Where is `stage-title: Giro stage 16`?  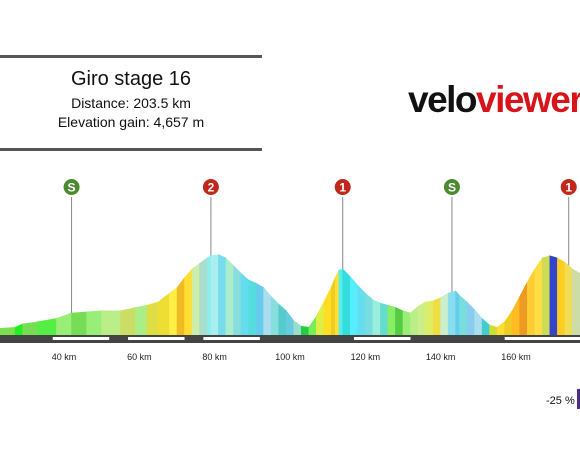
stage-title: Giro stage 16 is located at coordinates (131, 79).